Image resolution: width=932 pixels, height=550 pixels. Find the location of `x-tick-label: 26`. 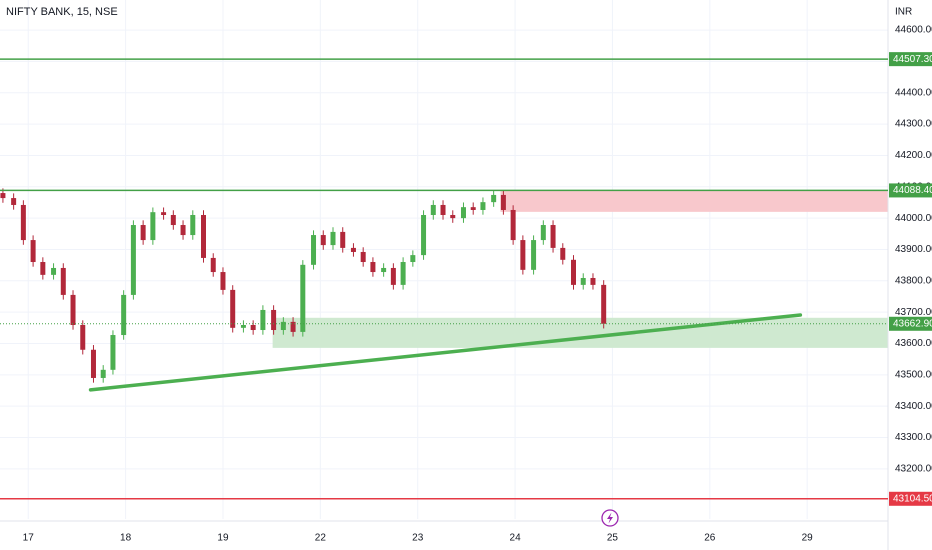

x-tick-label: 26 is located at coordinates (710, 538).